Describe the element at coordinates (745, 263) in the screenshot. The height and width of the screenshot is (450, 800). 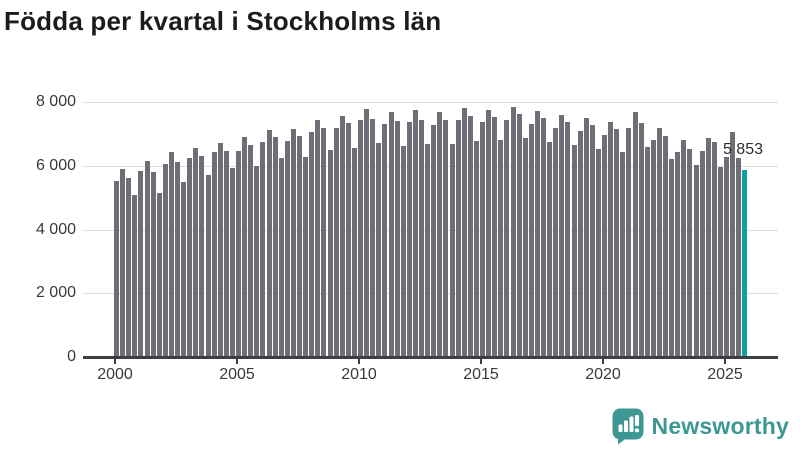
I see `highlight-bar` at that location.